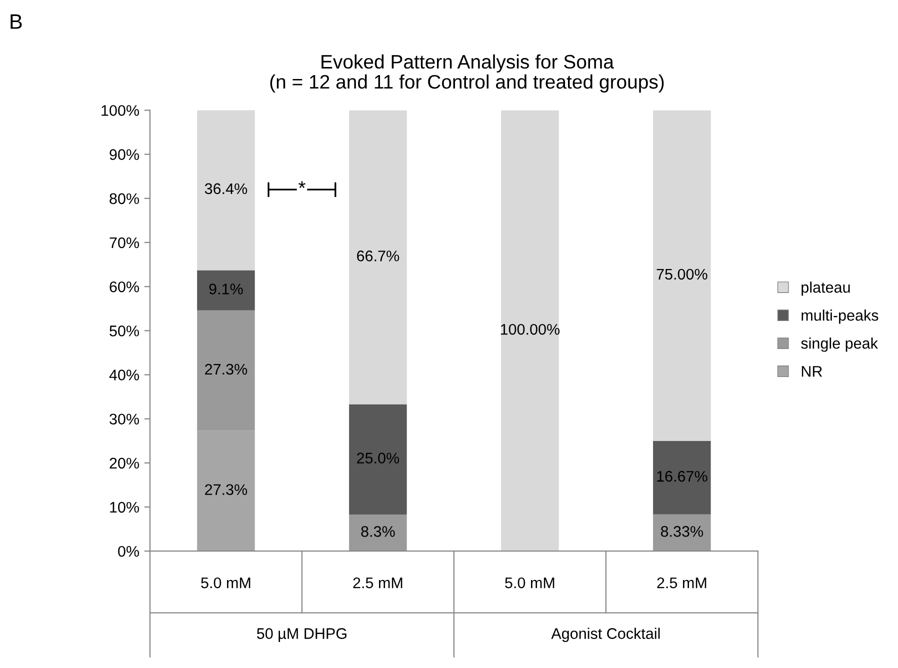 Image resolution: width=898 pixels, height=668 pixels. What do you see at coordinates (125, 198) in the screenshot?
I see `y-tick-label: 80%` at bounding box center [125, 198].